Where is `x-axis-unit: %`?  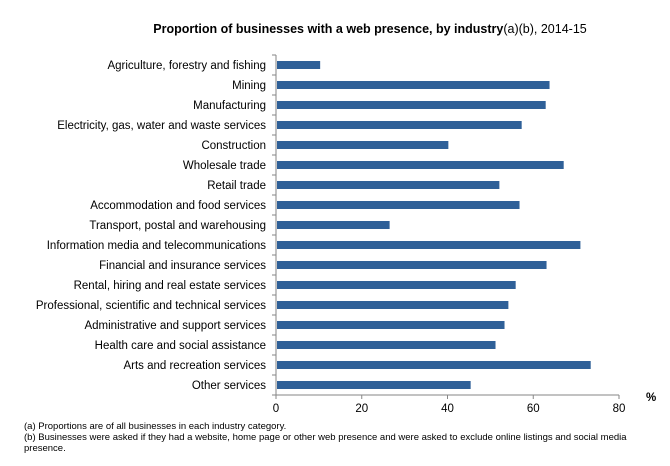
x-axis-unit: % is located at coordinates (651, 398).